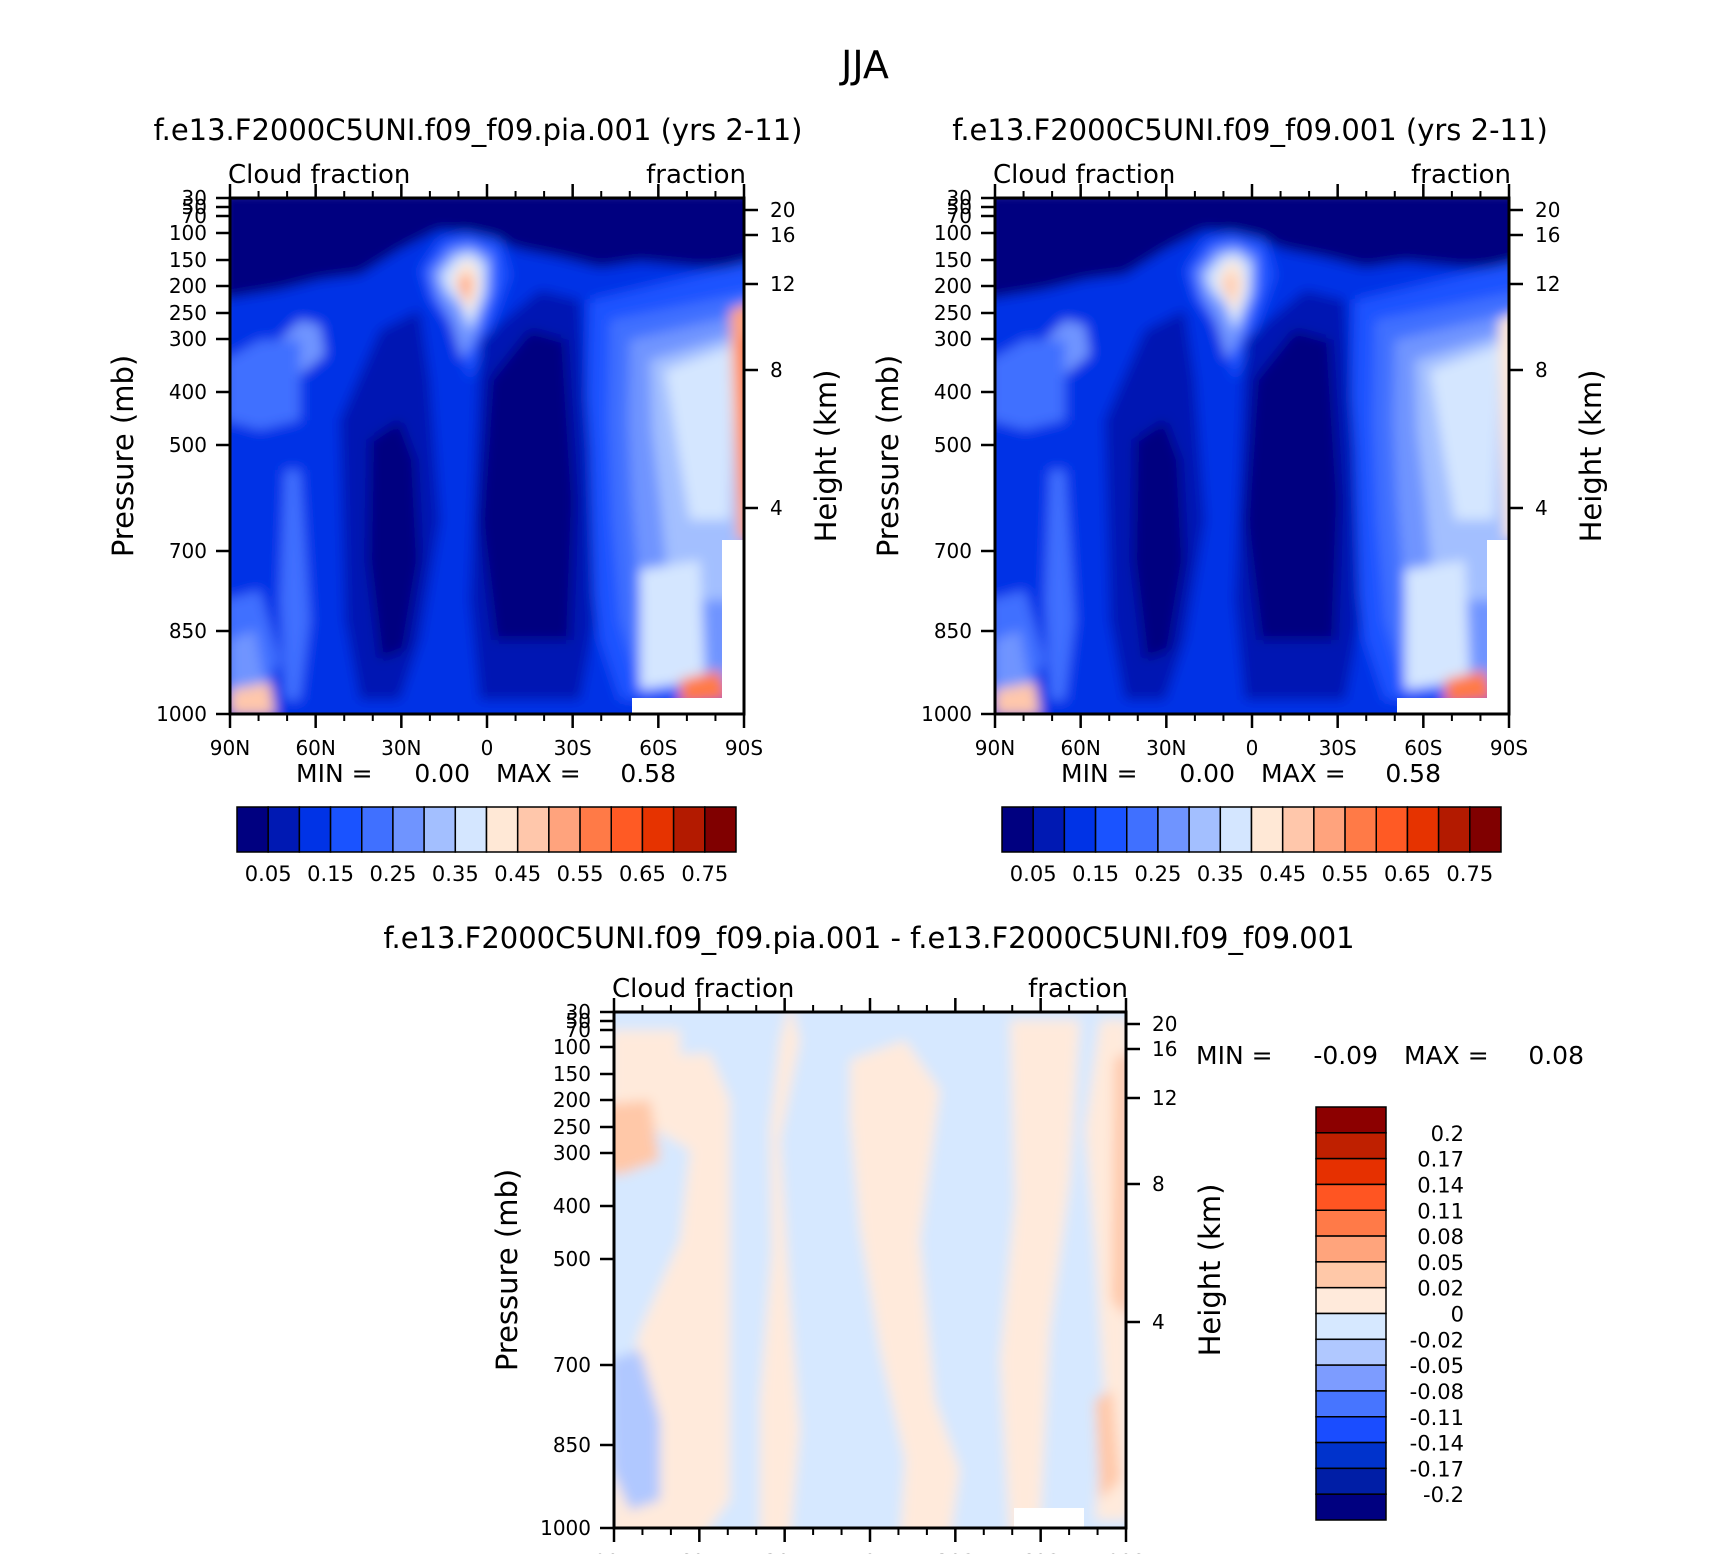 Image resolution: width=1710 pixels, height=1554 pixels. I want to click on panel-2-right-label: fraction, so click(1461, 175).